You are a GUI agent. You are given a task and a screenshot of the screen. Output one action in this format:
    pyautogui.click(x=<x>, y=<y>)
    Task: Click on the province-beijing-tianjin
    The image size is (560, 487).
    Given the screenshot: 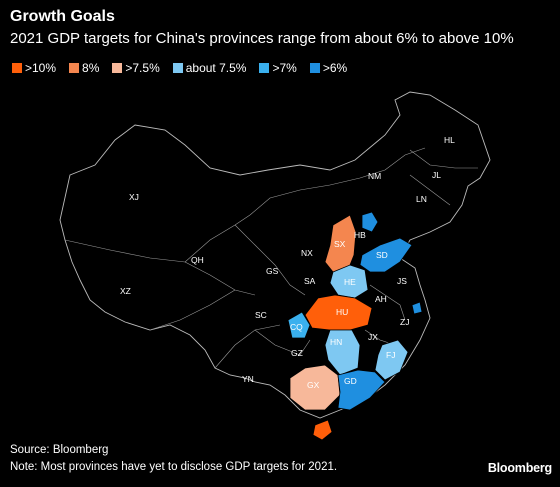 What is the action you would take?
    pyautogui.click(x=370, y=222)
    